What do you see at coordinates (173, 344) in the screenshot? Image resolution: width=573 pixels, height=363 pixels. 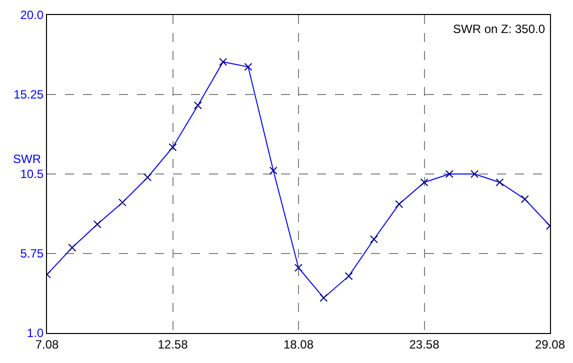 I see `x-tick-label: 12.58` at bounding box center [173, 344].